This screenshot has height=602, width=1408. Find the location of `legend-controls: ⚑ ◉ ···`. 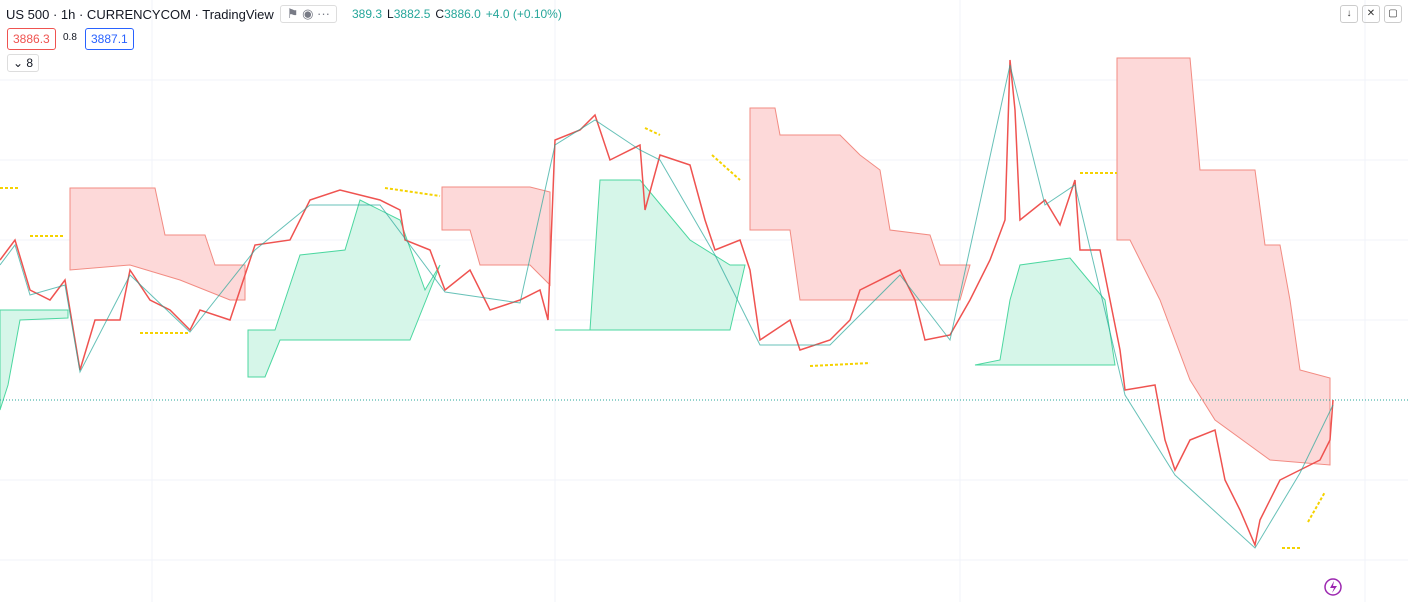

legend-controls: ⚑ ◉ ··· is located at coordinates (308, 14).